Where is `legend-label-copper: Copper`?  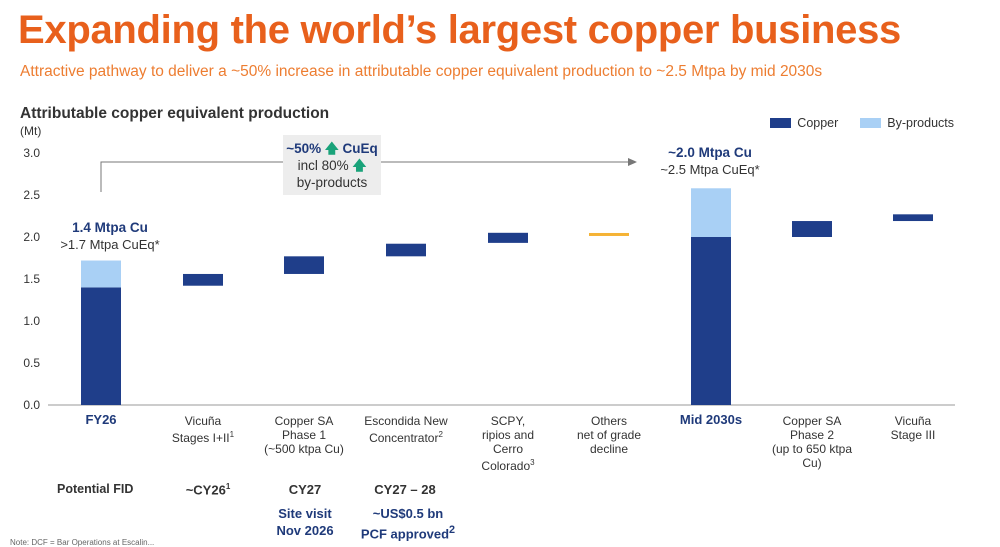
legend-label-copper: Copper is located at coordinates (818, 123).